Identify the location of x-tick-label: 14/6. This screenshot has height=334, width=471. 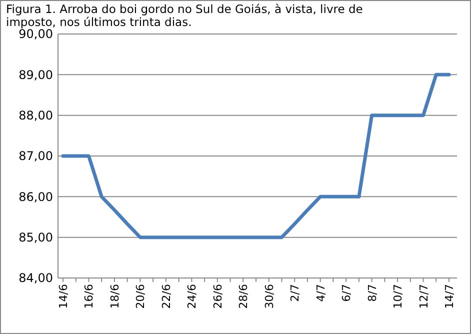
(63, 296).